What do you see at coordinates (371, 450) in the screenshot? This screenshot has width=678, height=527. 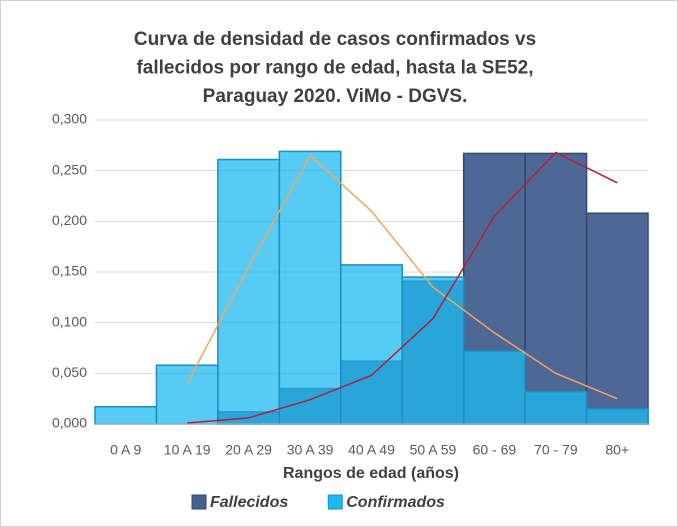 I see `x-tick-label: 40 A 49` at bounding box center [371, 450].